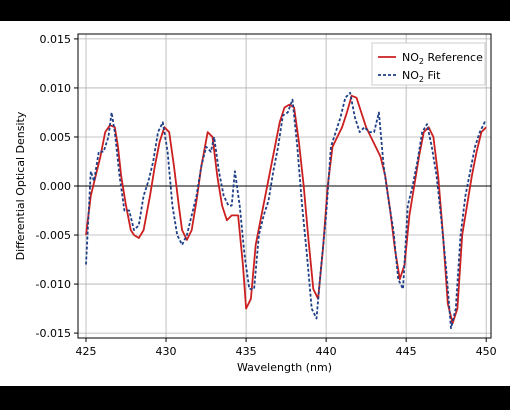 The image size is (510, 410). What do you see at coordinates (326, 351) in the screenshot?
I see `x-tick-label: 440` at bounding box center [326, 351].